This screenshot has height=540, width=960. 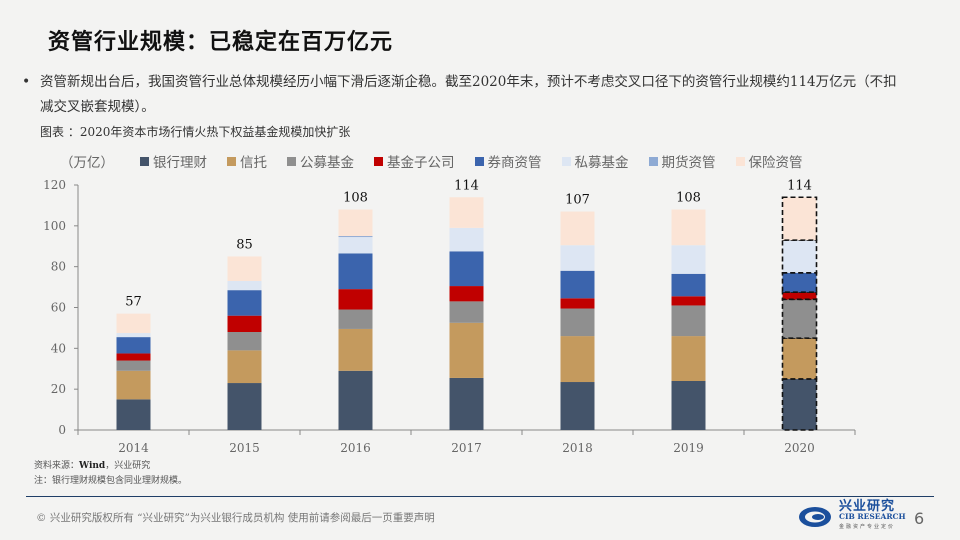 What do you see at coordinates (421, 163) in the screenshot?
I see `legend-label: 基金子公司` at bounding box center [421, 163].